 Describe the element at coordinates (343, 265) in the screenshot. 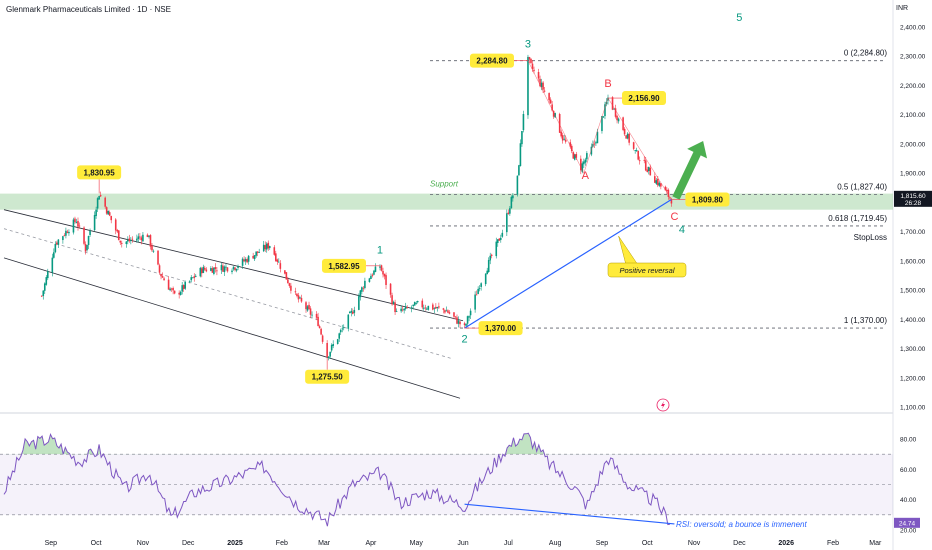

I see `price-label-box` at that location.